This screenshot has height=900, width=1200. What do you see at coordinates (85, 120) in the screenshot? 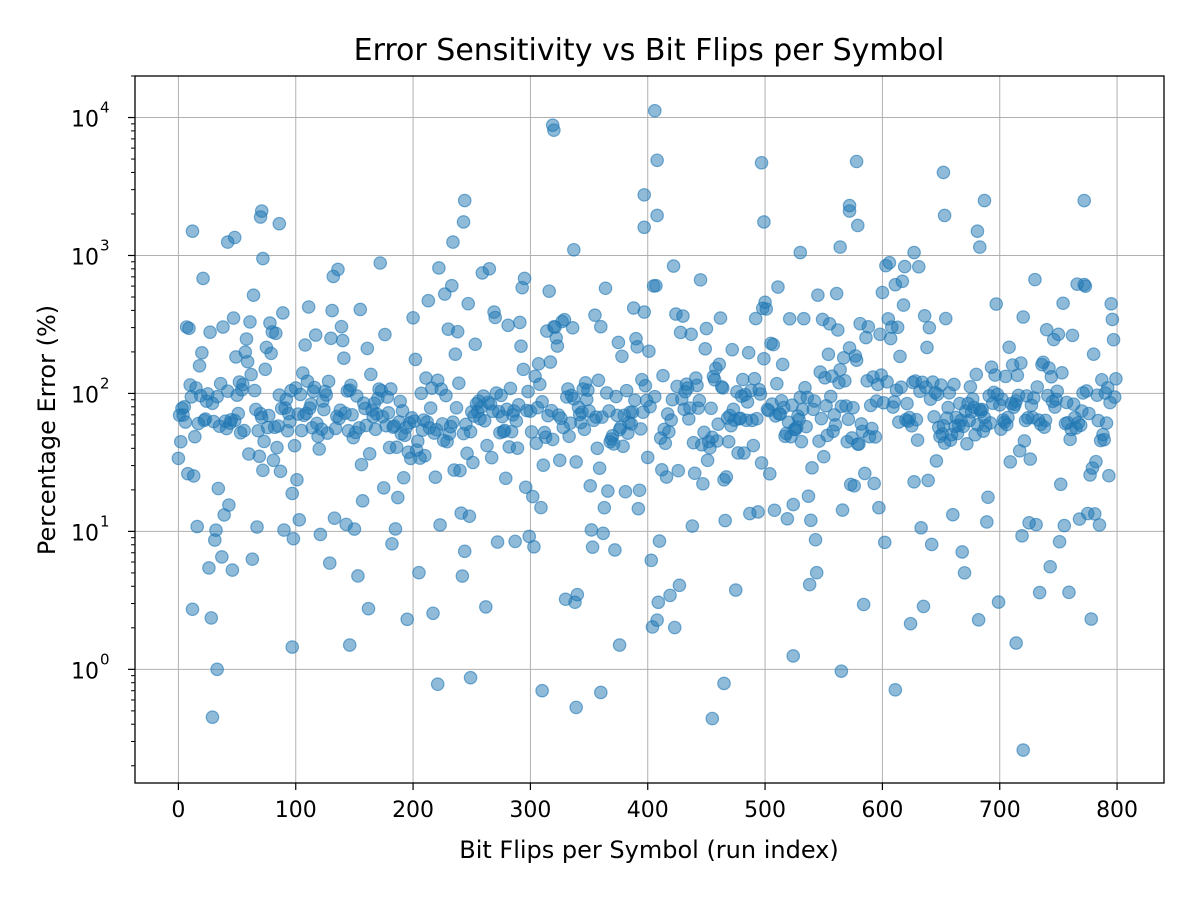
I see `y-tick-label: 10` at bounding box center [85, 120].